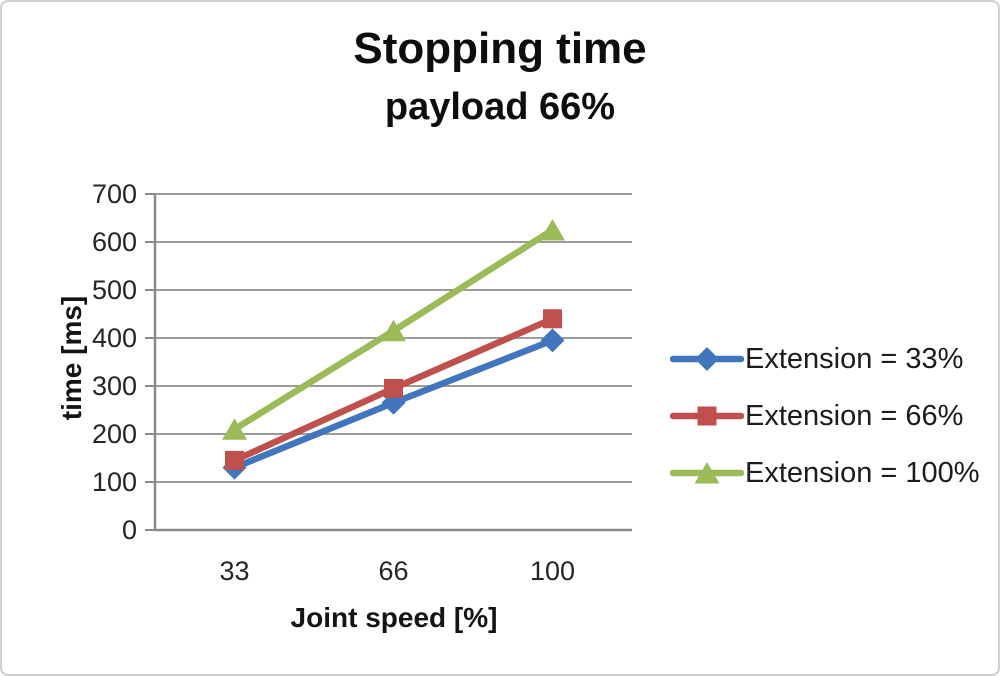  I want to click on legend-item: Extension = 33%, so click(825, 358).